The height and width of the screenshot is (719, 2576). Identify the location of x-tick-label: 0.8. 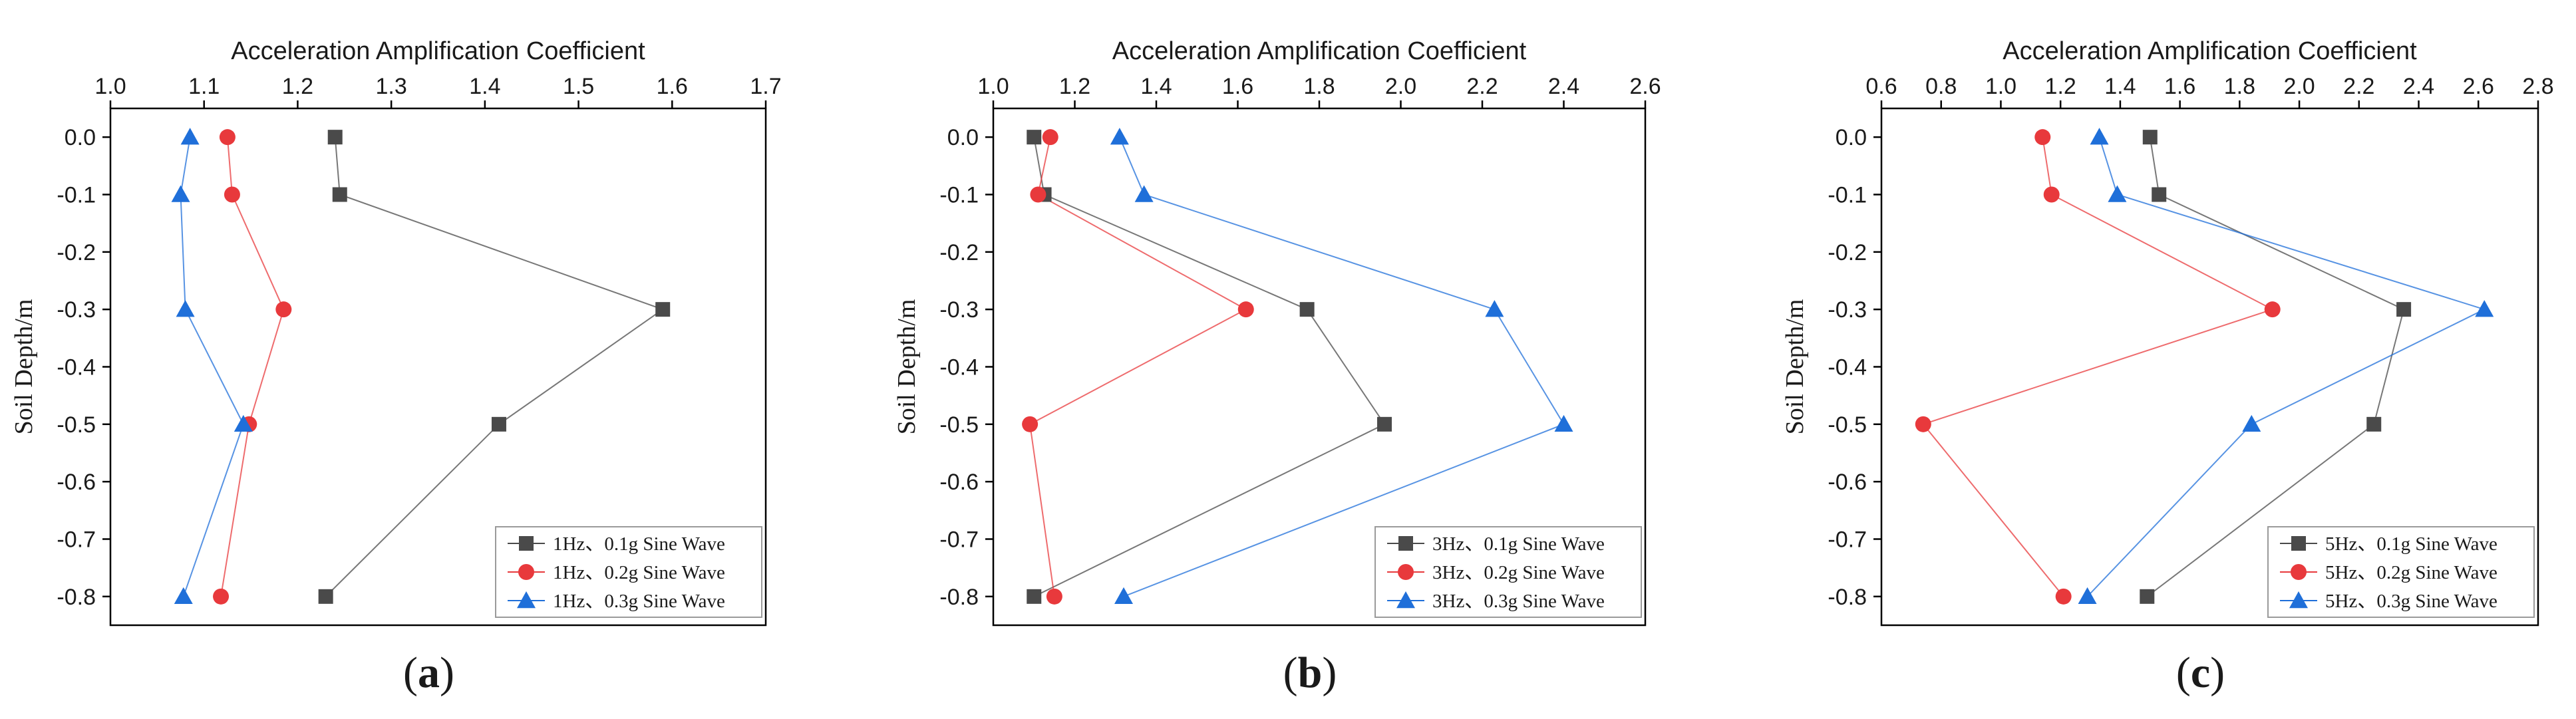
(1941, 87).